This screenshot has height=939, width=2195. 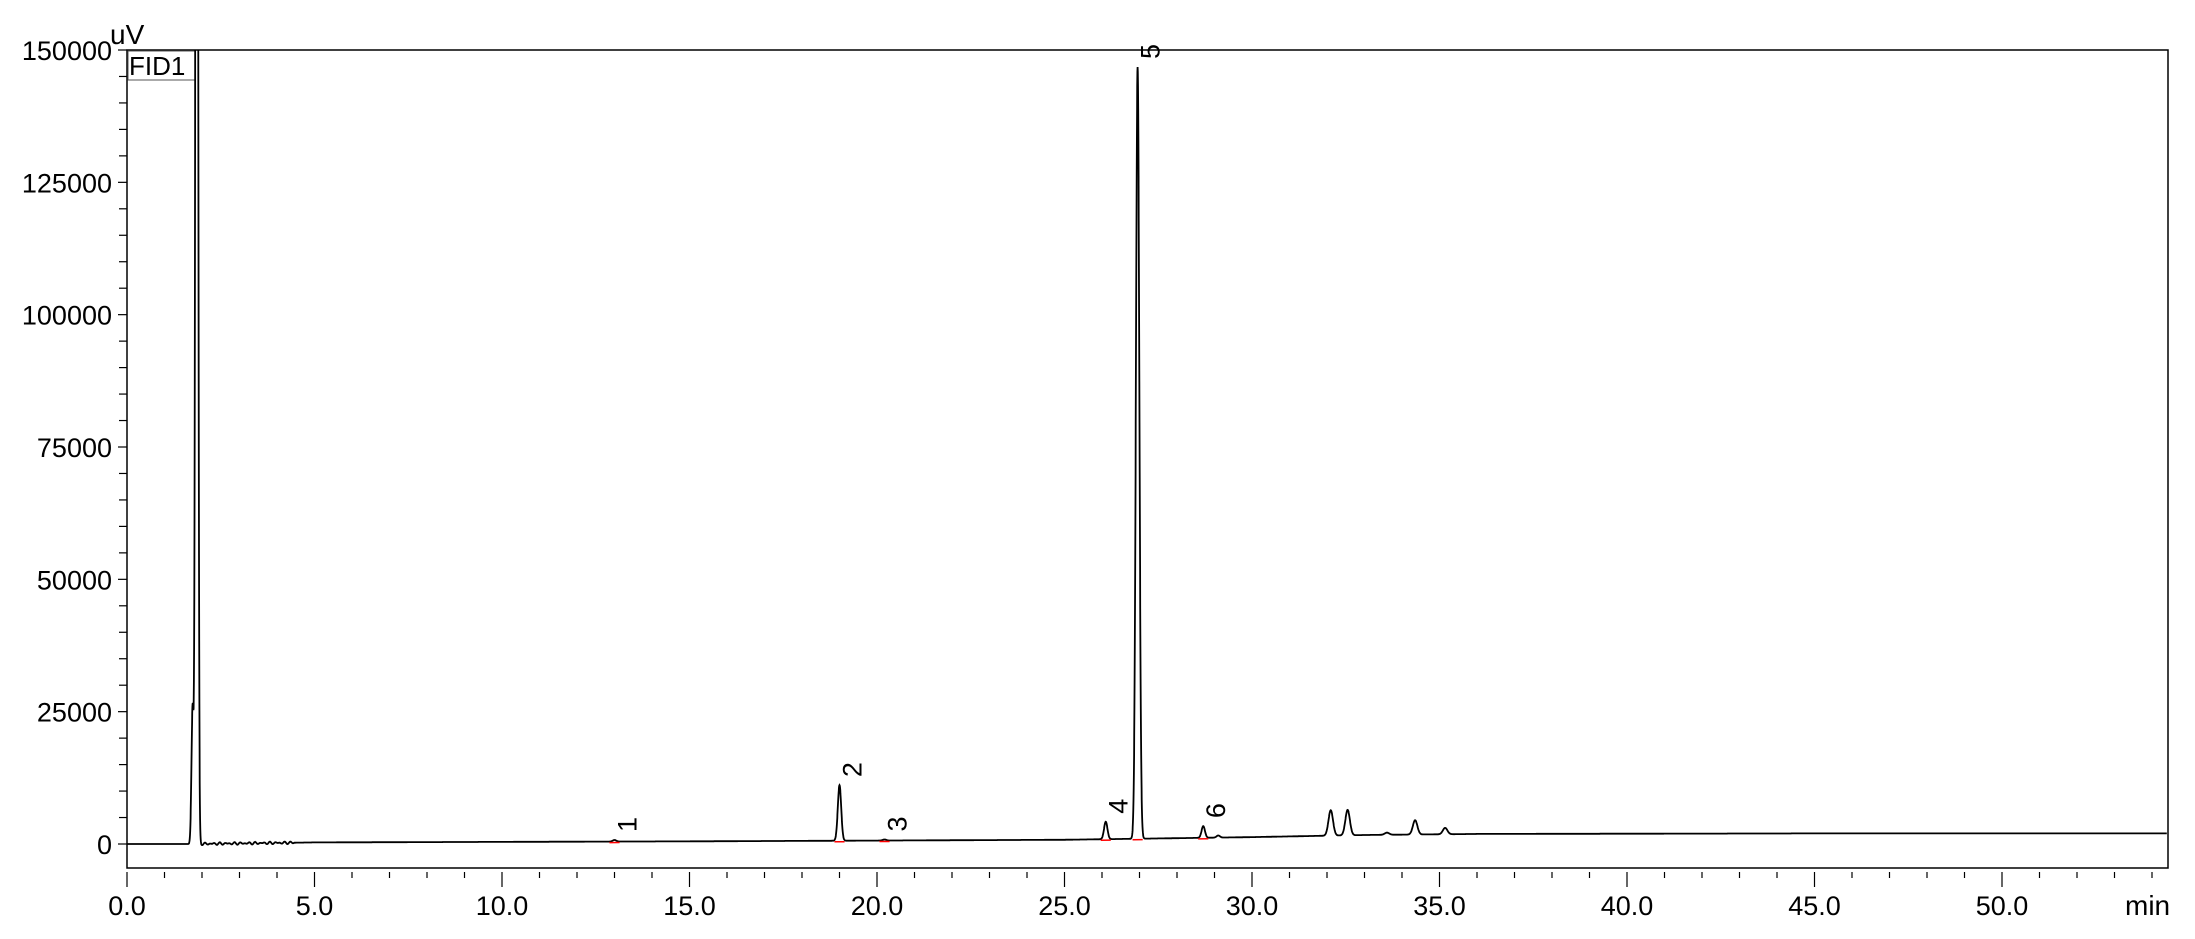 What do you see at coordinates (2002, 906) in the screenshot?
I see `x-tick-label: 50.0` at bounding box center [2002, 906].